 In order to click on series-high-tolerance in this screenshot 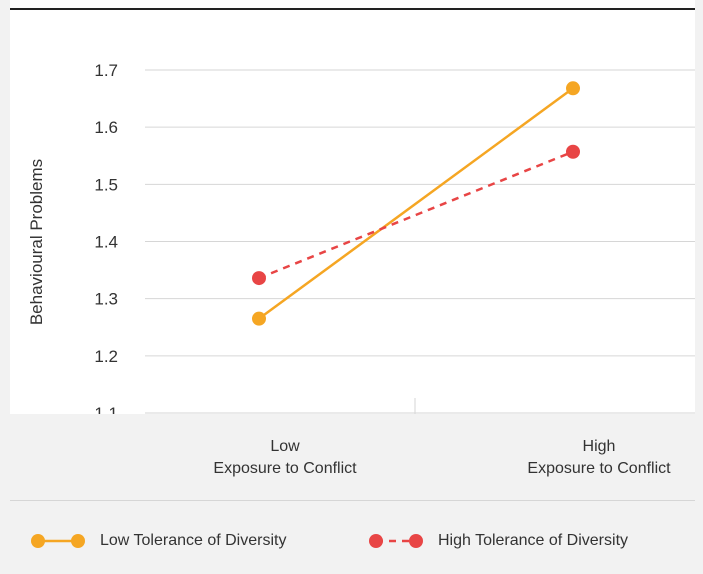, I will do `click(416, 215)`.